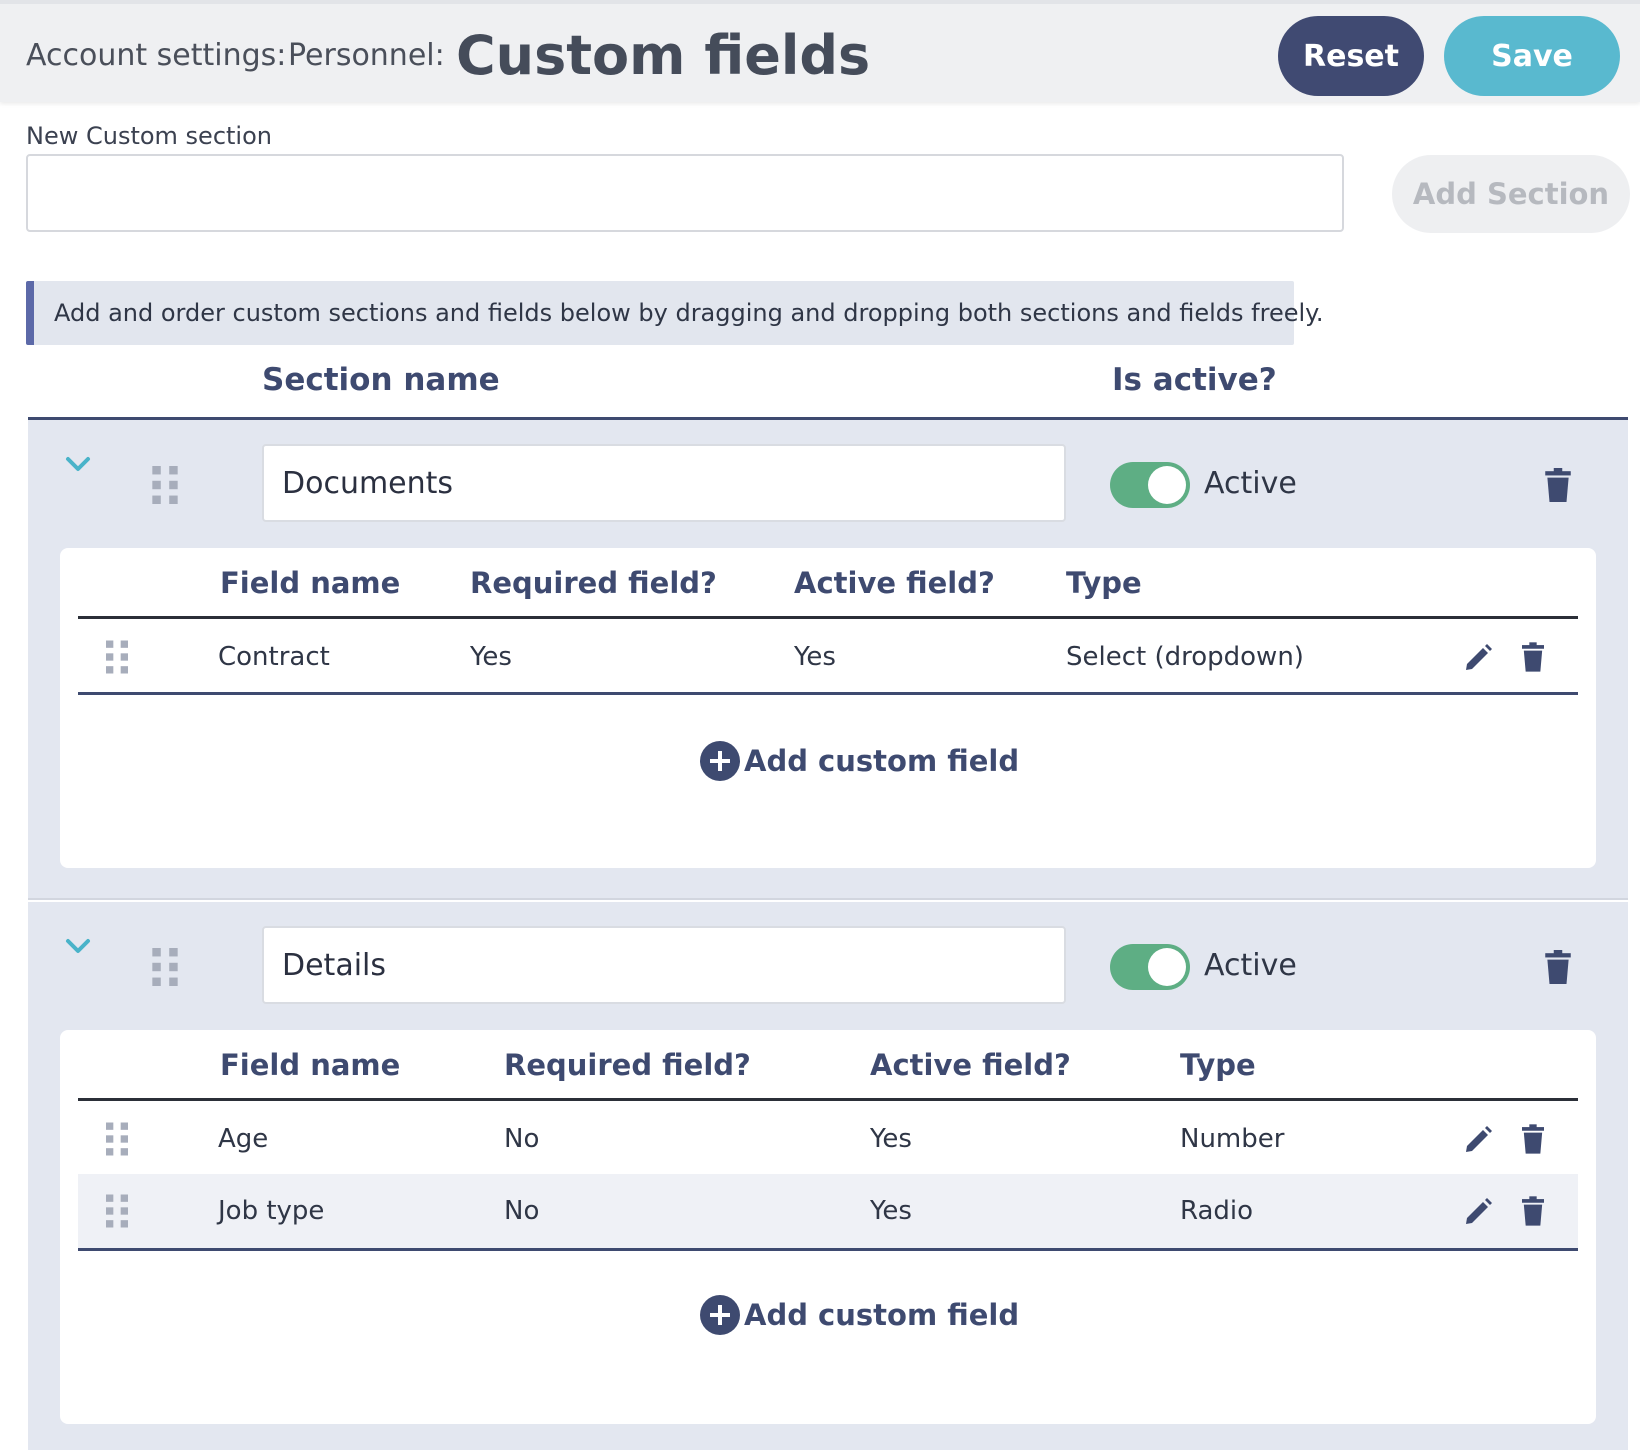  I want to click on reset-button: Reset, so click(1351, 56).